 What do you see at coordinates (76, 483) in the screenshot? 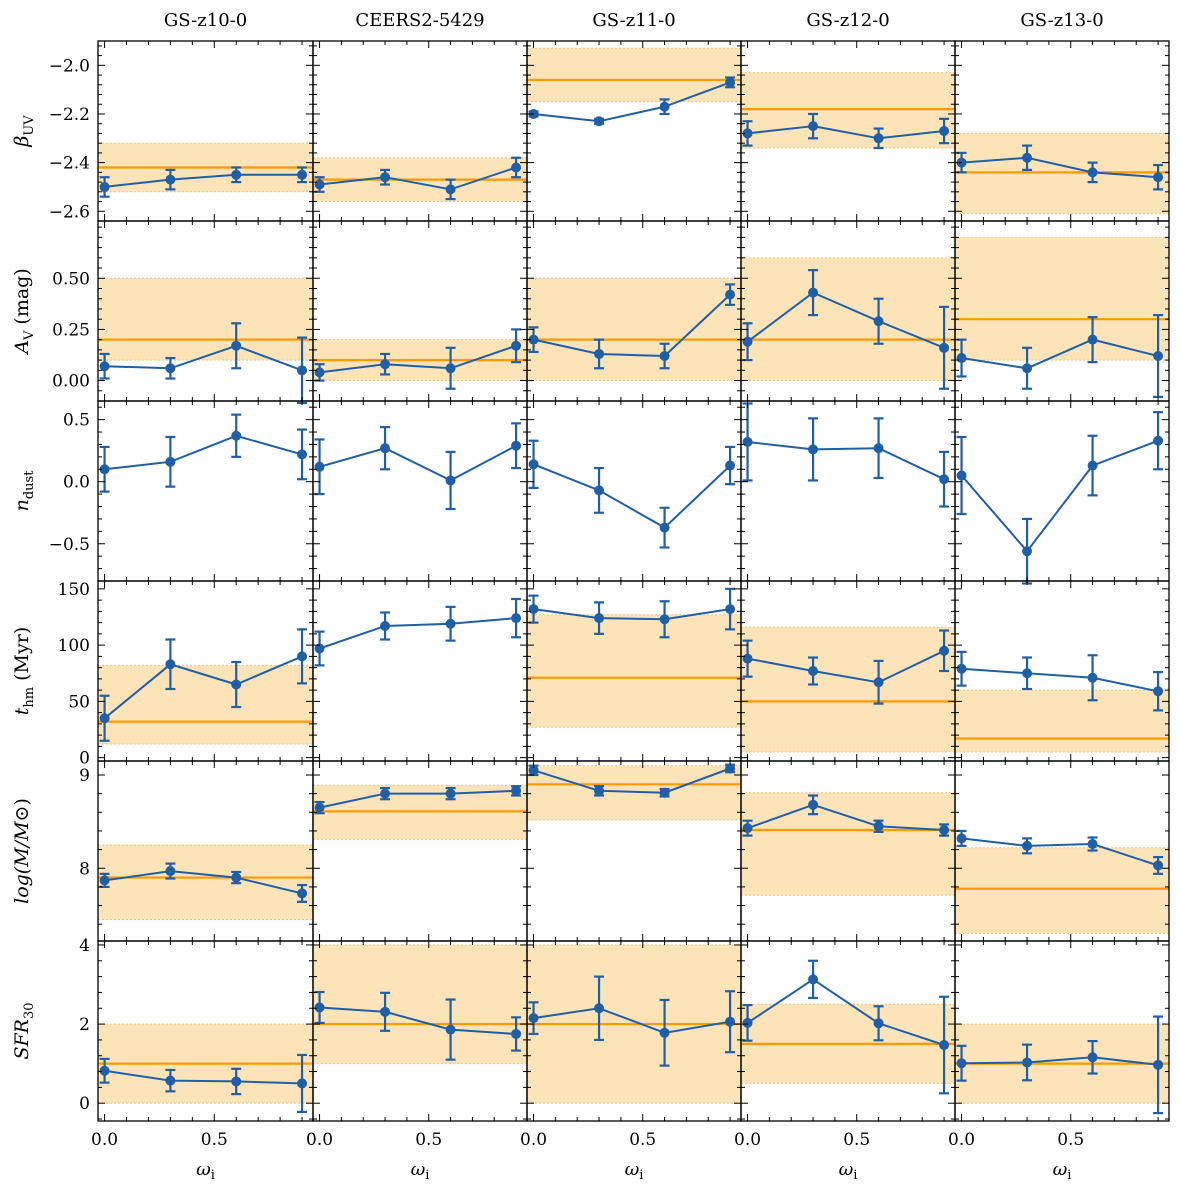
I see `y-tick-label: 0.0` at bounding box center [76, 483].